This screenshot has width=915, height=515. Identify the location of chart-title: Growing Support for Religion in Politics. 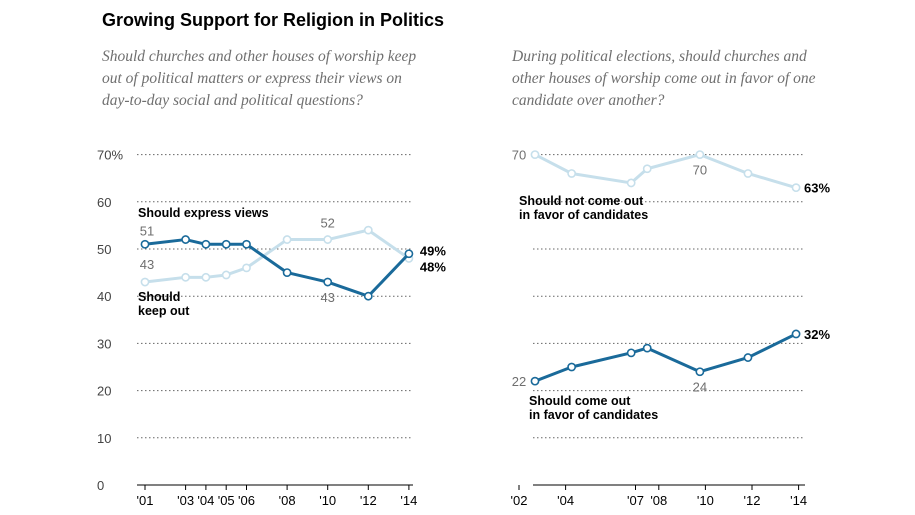
(273, 20).